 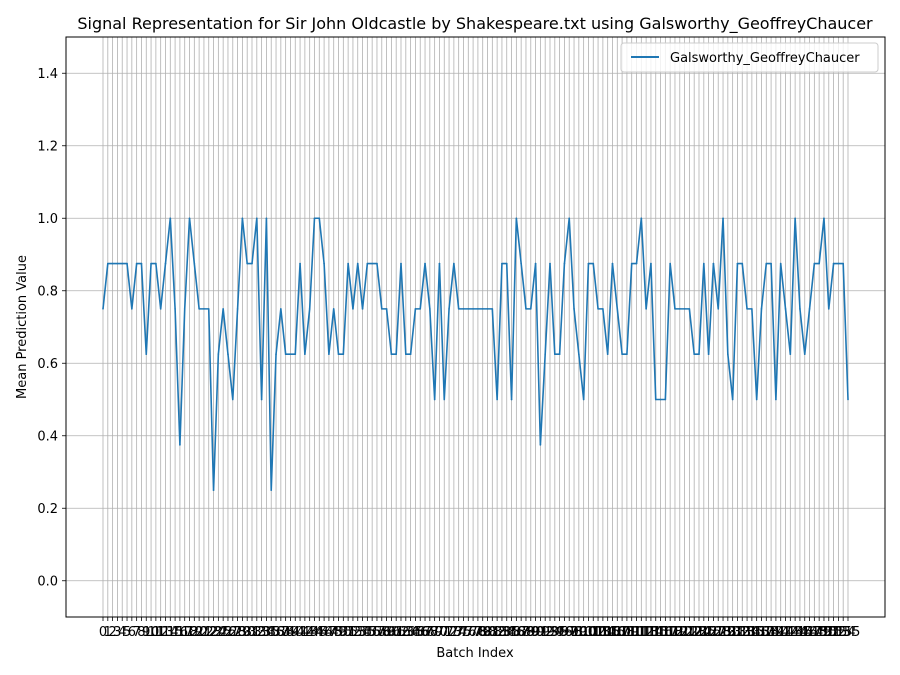 I want to click on x-tick-label: 122, so click(x=689, y=632).